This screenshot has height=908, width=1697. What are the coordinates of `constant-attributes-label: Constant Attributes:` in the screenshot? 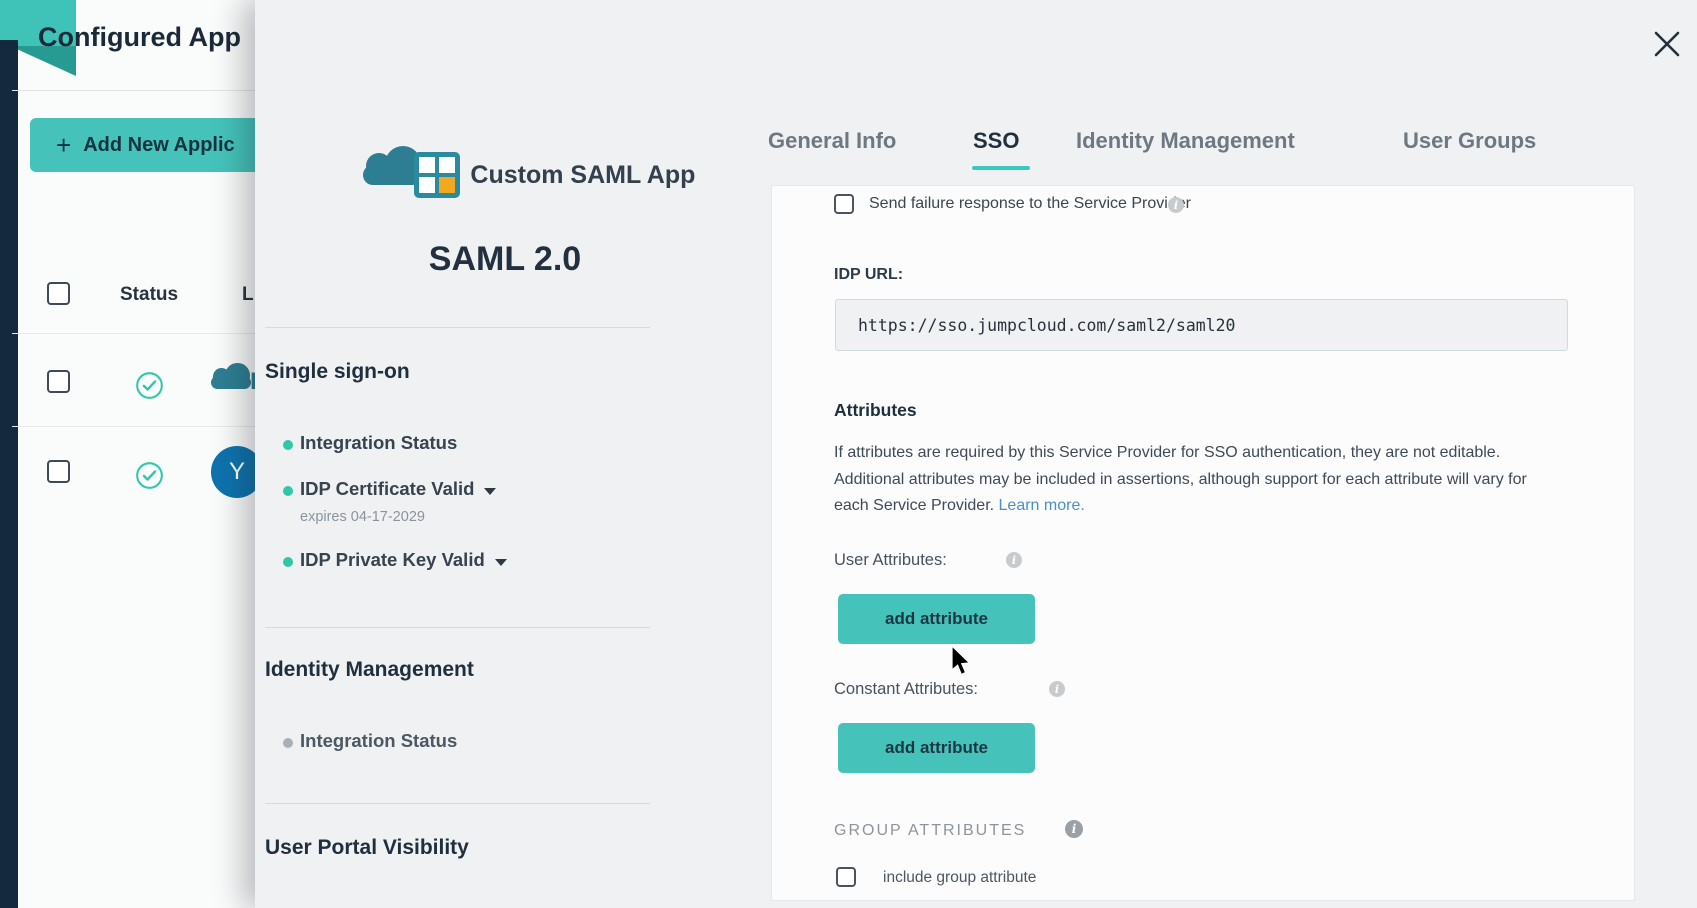 It's located at (906, 689).